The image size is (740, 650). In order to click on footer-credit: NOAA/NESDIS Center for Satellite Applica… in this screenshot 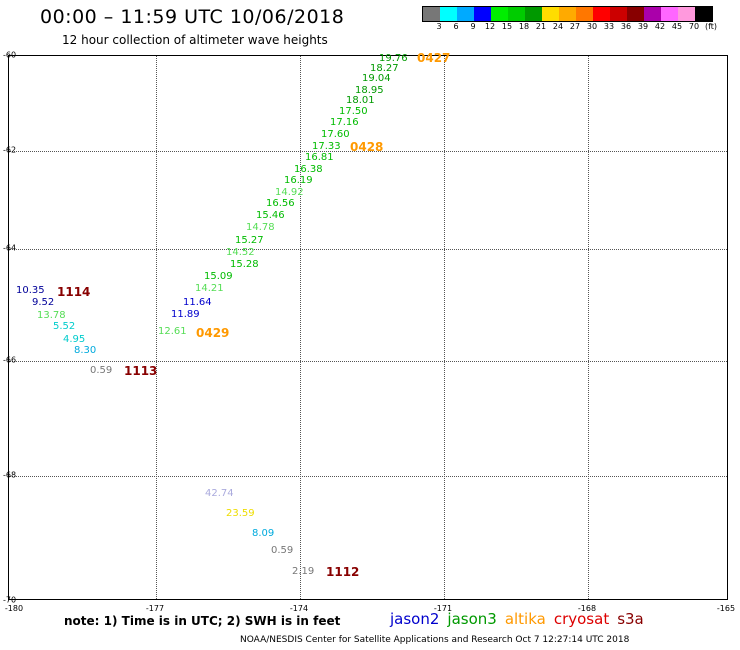, I will do `click(435, 640)`.